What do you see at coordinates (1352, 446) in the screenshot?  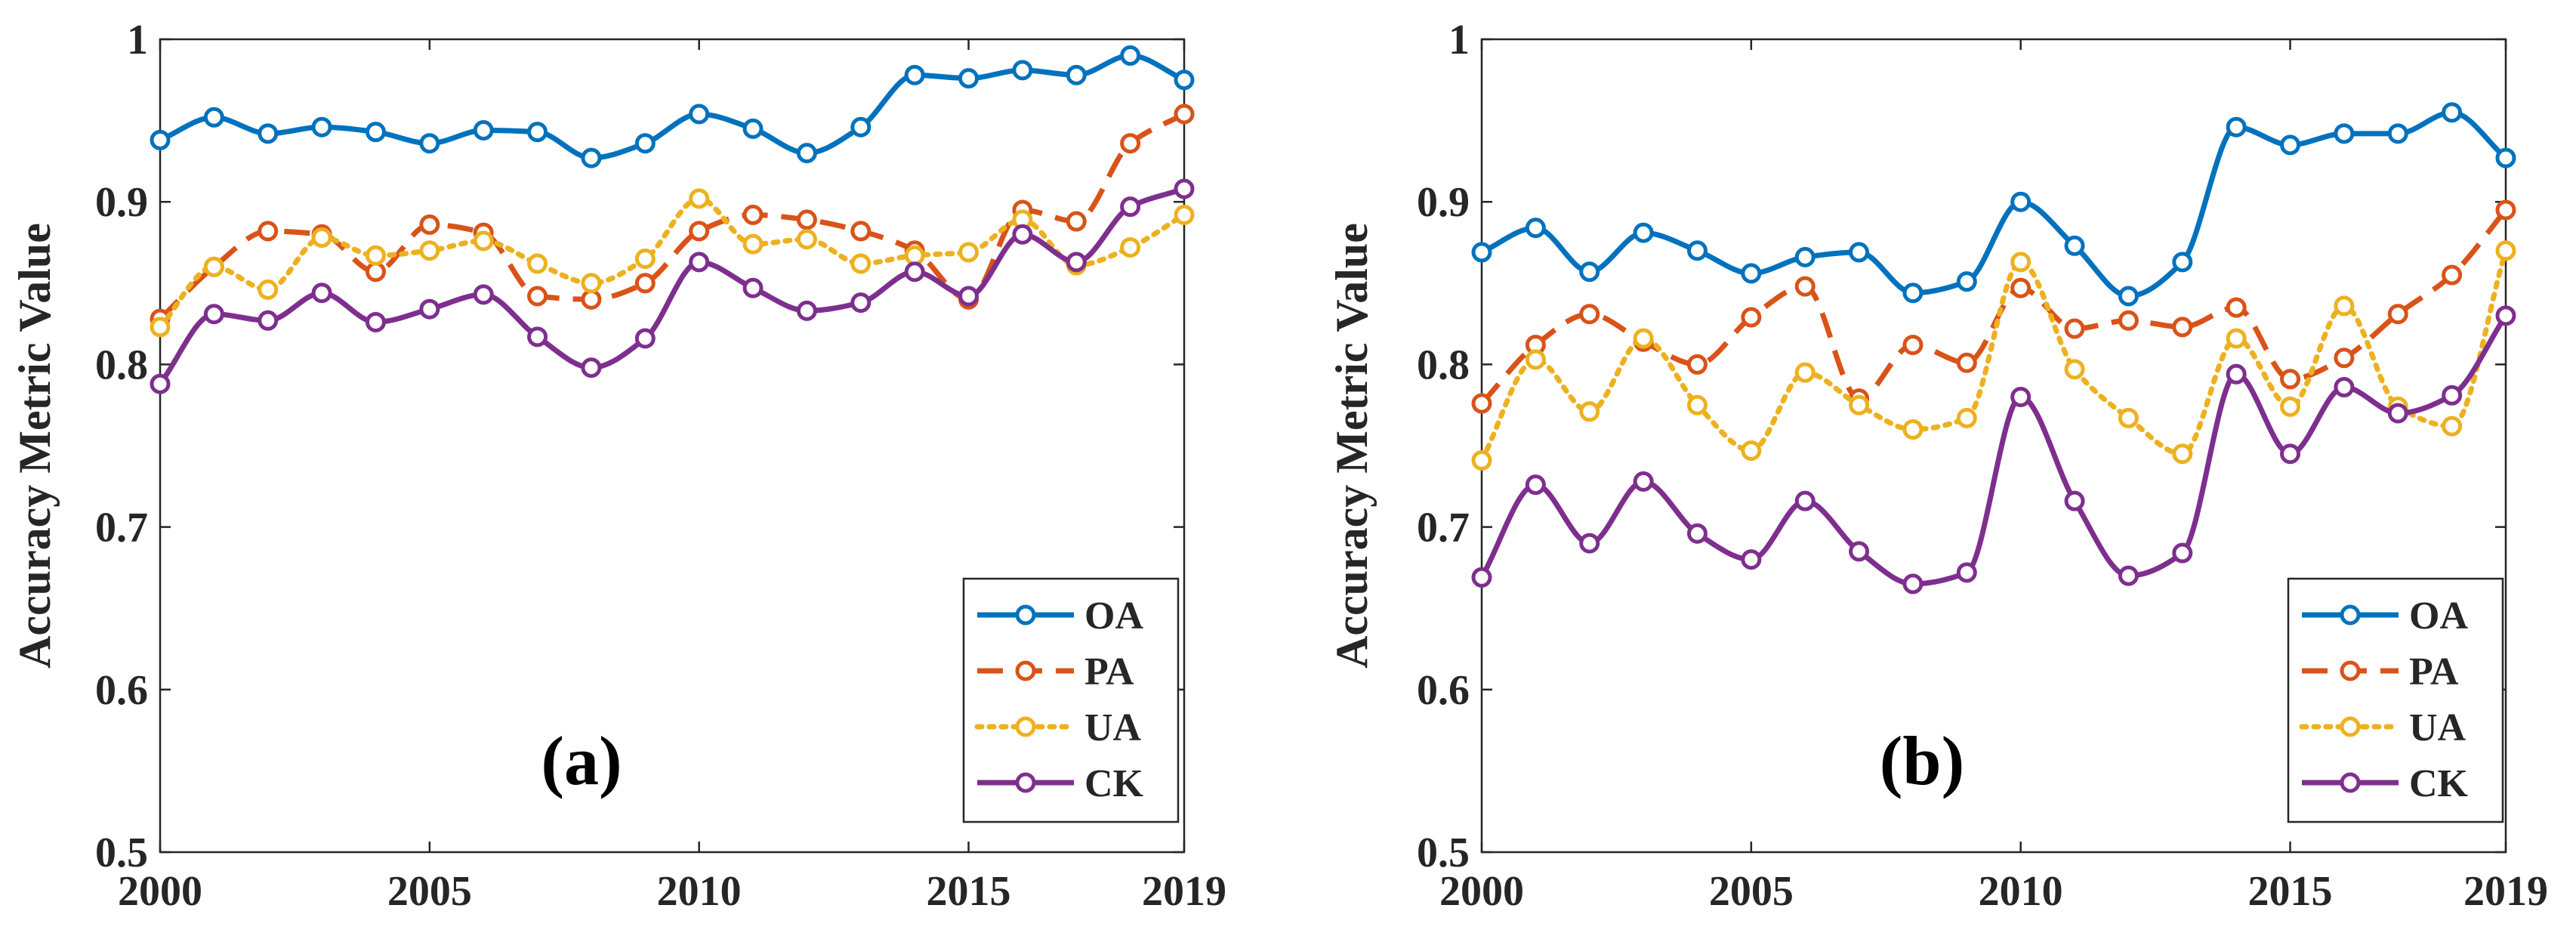 I see `y-axis-label: Accuracy Metric Value` at bounding box center [1352, 446].